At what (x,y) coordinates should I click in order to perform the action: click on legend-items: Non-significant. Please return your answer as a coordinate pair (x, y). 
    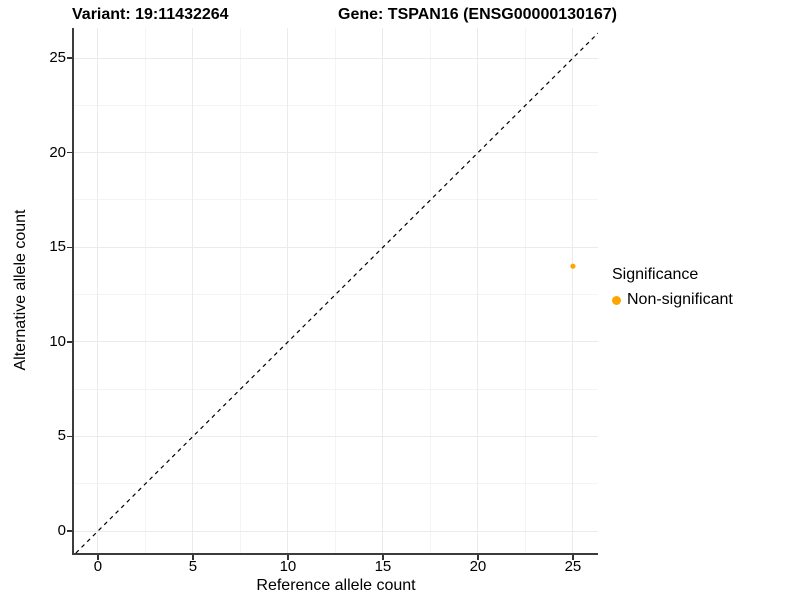
    Looking at the image, I should click on (672, 300).